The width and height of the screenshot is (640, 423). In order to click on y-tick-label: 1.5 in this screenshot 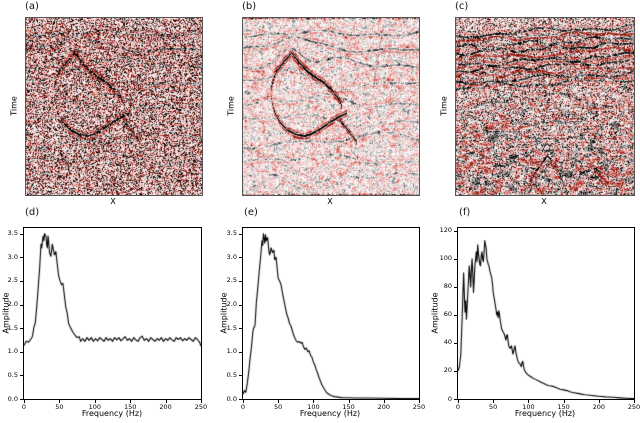, I will do `click(231, 327)`.